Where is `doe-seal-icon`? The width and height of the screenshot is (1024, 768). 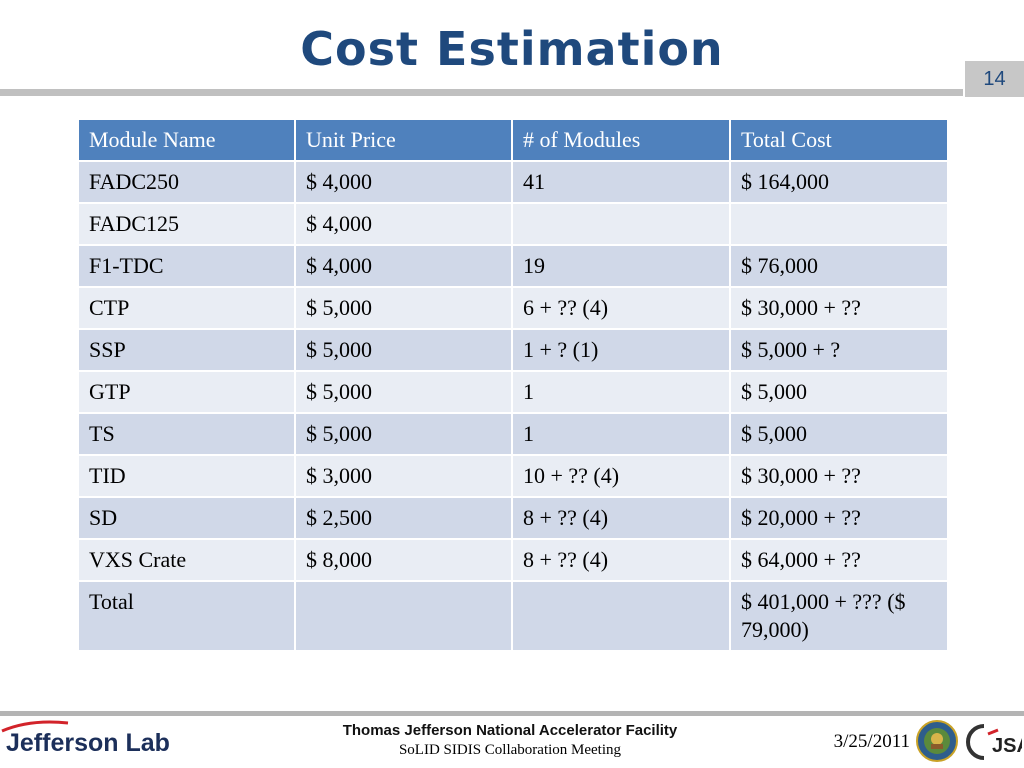 doe-seal-icon is located at coordinates (937, 741).